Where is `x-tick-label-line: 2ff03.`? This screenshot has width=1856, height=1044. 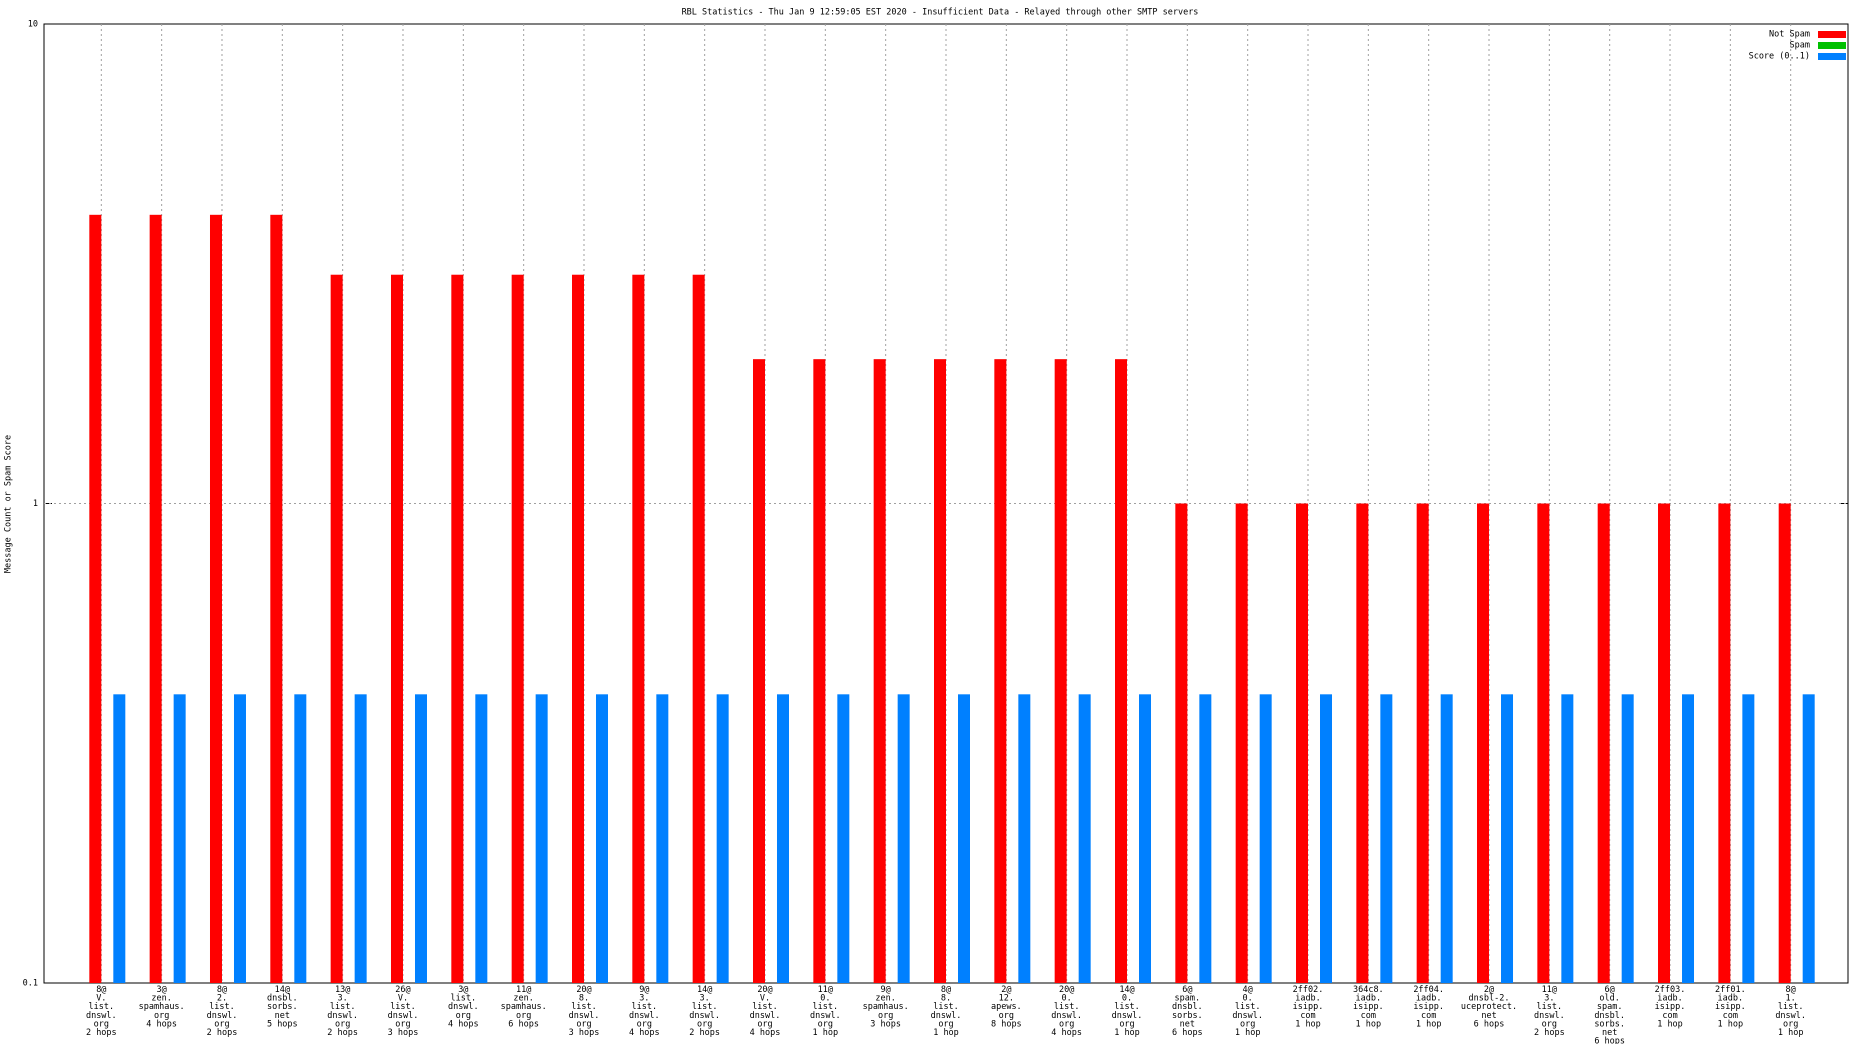
x-tick-label-line: 2ff03. is located at coordinates (1670, 990).